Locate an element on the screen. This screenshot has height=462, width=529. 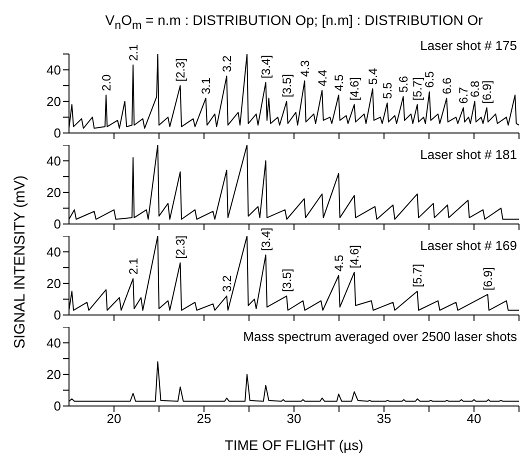
annotation: 6.6 is located at coordinates (447, 85).